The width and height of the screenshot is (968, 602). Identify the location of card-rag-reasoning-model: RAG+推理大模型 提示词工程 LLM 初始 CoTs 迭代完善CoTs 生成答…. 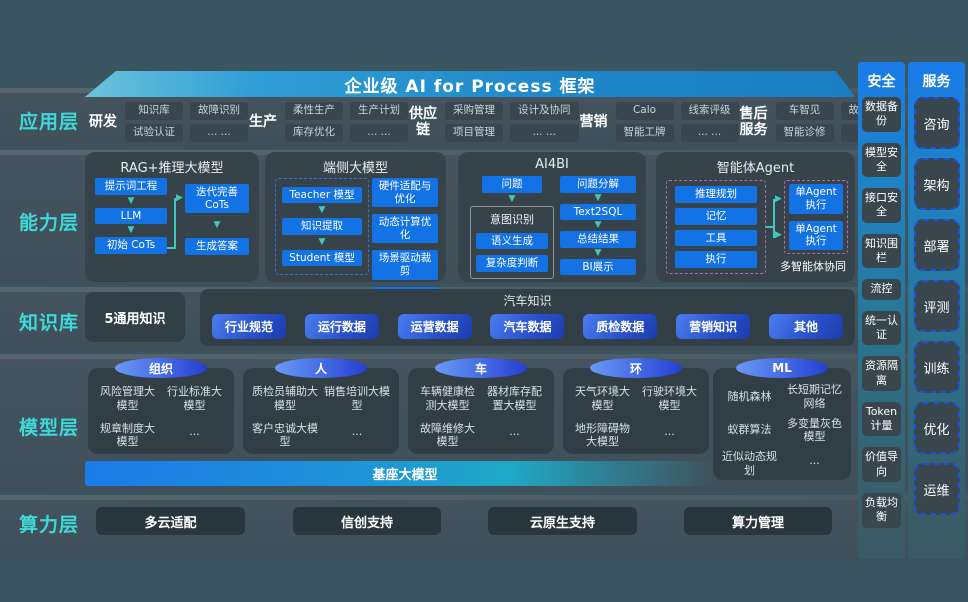
(172, 217).